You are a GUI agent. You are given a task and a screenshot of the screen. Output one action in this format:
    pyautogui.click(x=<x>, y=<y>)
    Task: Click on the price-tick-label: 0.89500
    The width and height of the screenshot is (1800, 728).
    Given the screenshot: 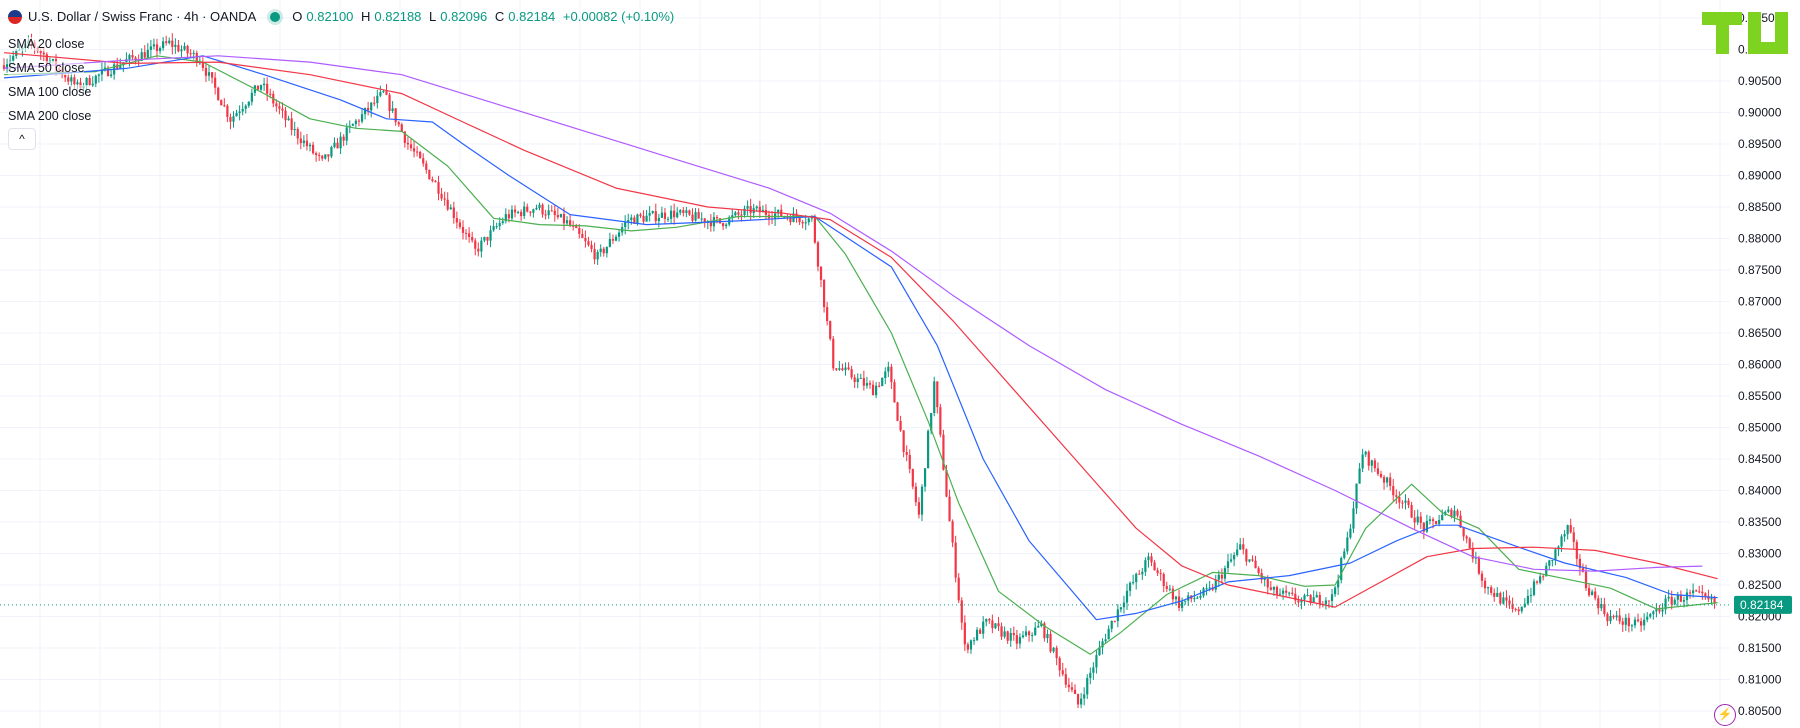 What is the action you would take?
    pyautogui.click(x=1760, y=144)
    